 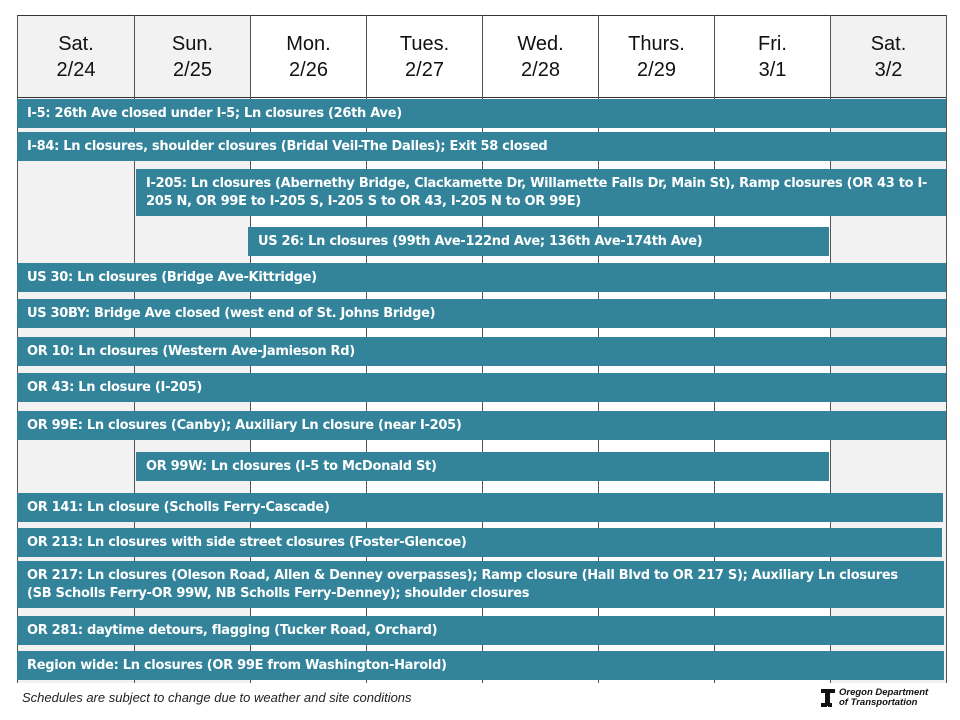 I want to click on day-name: Thurs., so click(x=656, y=43).